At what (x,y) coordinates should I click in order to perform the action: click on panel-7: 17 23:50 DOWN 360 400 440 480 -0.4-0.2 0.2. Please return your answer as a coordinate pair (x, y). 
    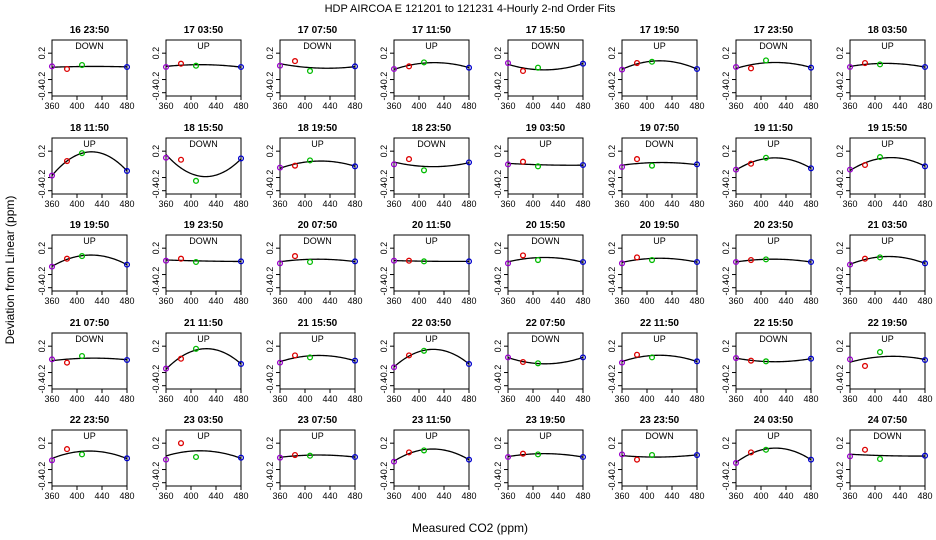
    Looking at the image, I should click on (770, 68).